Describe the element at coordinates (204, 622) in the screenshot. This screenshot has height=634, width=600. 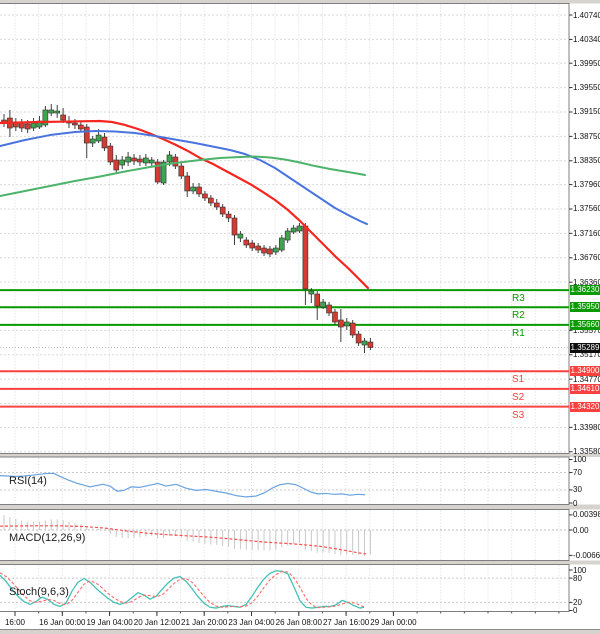
I see `time-axis-label: 21 Jan 20:00` at that location.